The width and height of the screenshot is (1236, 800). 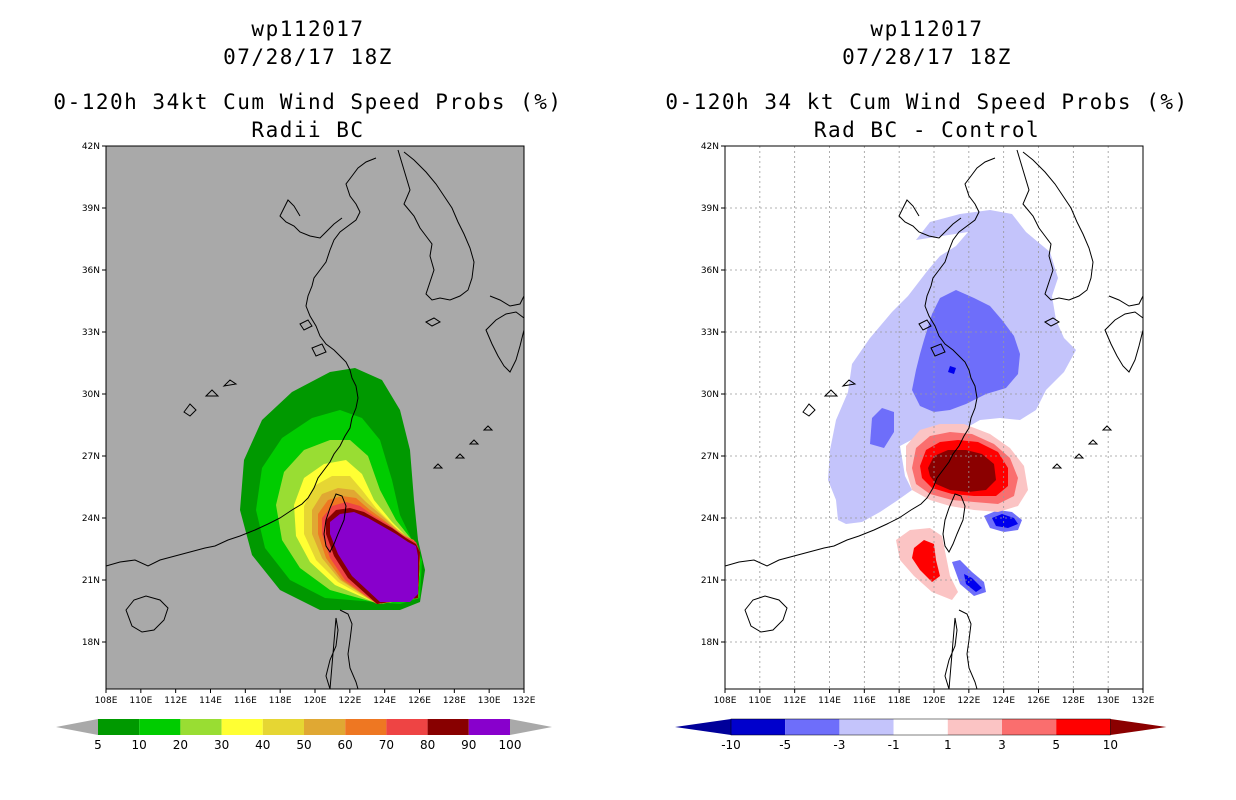 I want to click on diff-pos-max, so click(x=962, y=471).